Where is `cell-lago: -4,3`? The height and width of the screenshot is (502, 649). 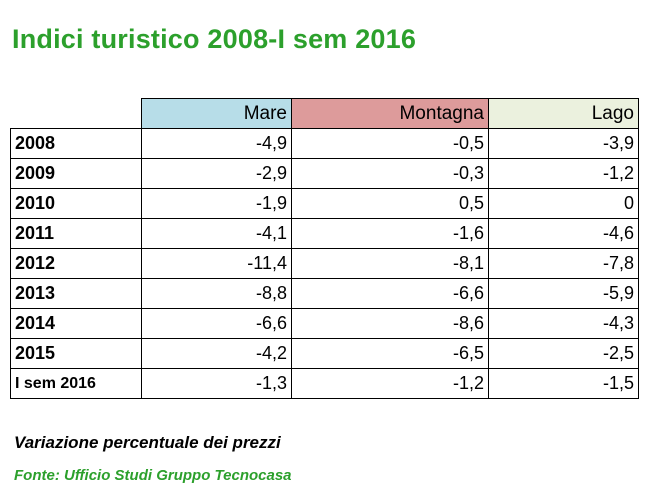
cell-lago: -4,3 is located at coordinates (563, 323).